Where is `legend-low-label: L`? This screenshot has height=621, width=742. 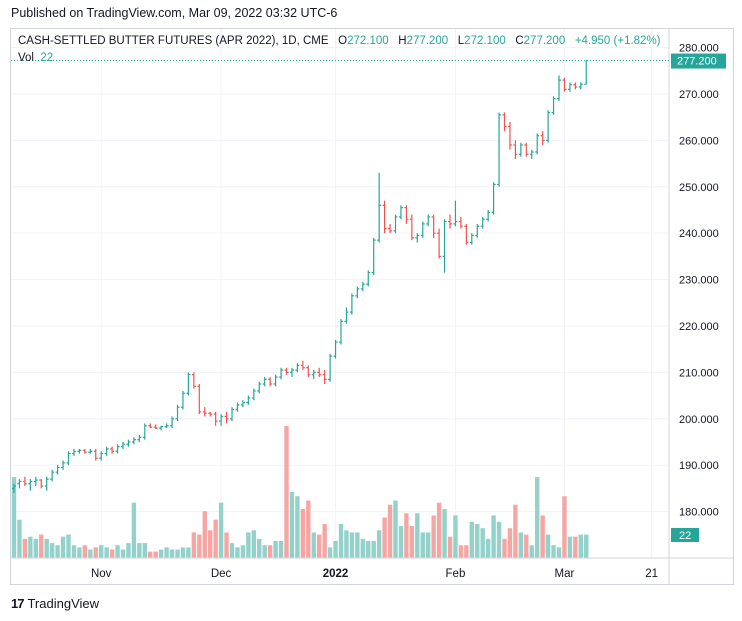 legend-low-label: L is located at coordinates (461, 41).